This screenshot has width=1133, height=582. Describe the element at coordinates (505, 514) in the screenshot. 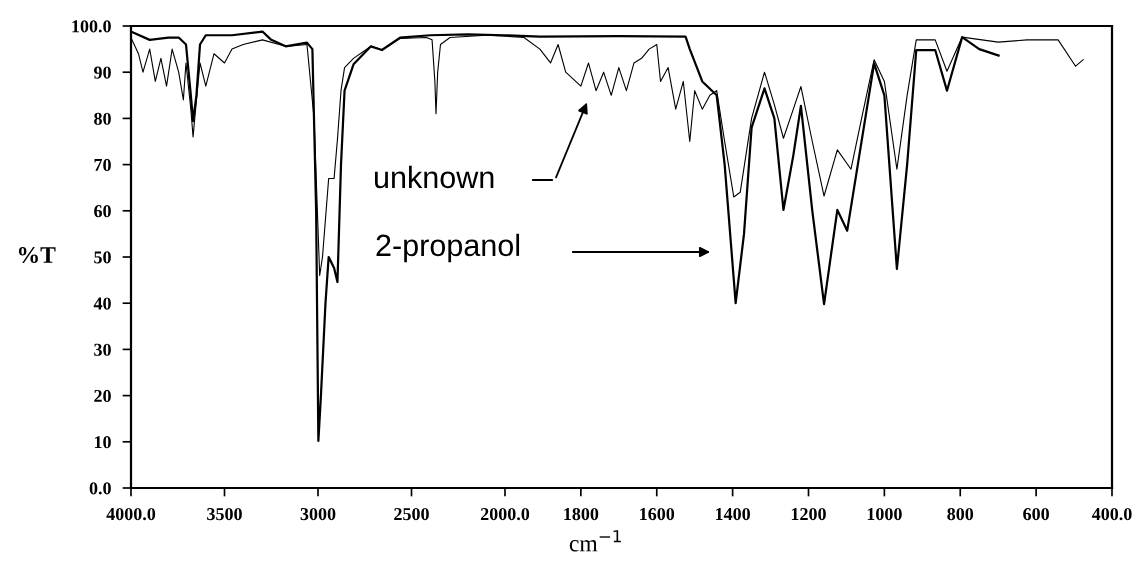

I see `x-tick-label: 2000.0` at that location.